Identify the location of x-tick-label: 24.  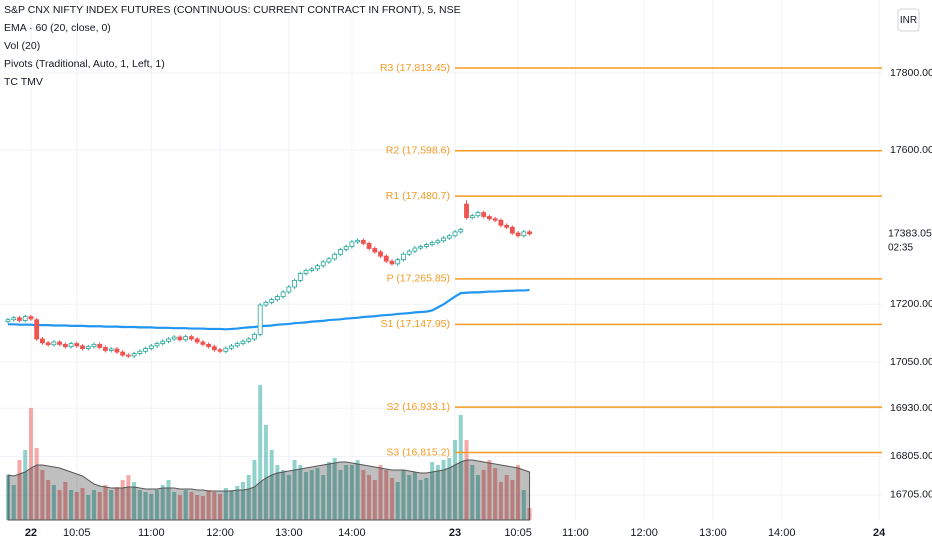
(879, 533).